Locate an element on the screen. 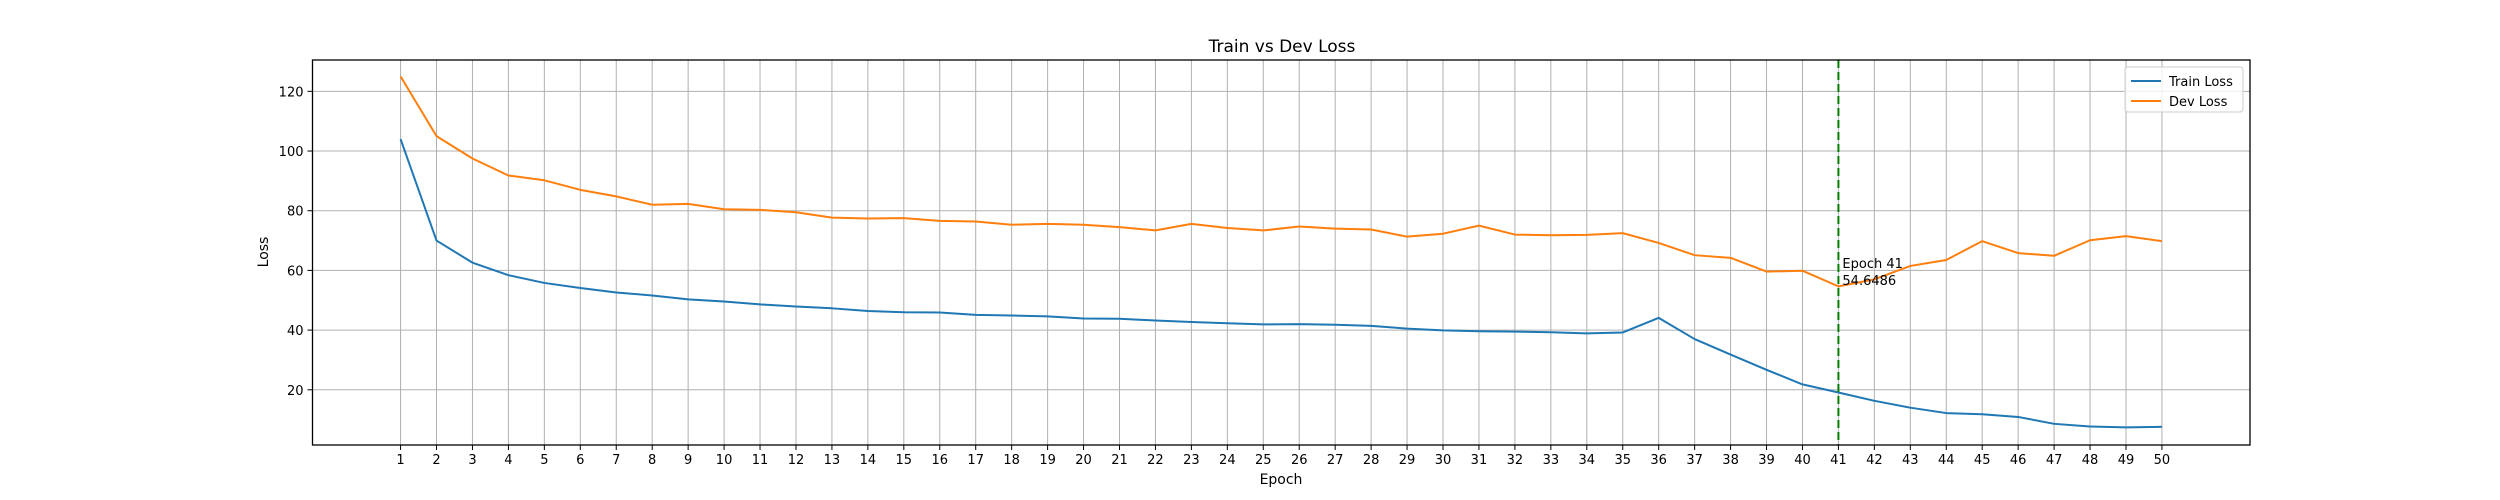 This screenshot has width=2500, height=500. x-tick-label: 22 is located at coordinates (1155, 460).